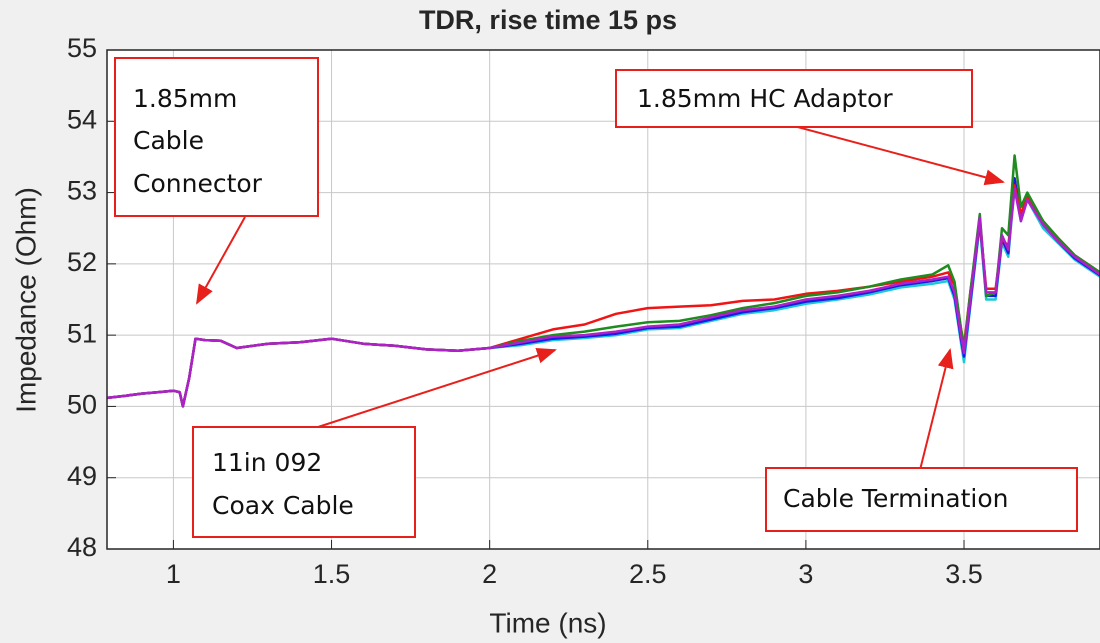  What do you see at coordinates (547, 622) in the screenshot?
I see `x-axis-label: Time (ns)` at bounding box center [547, 622].